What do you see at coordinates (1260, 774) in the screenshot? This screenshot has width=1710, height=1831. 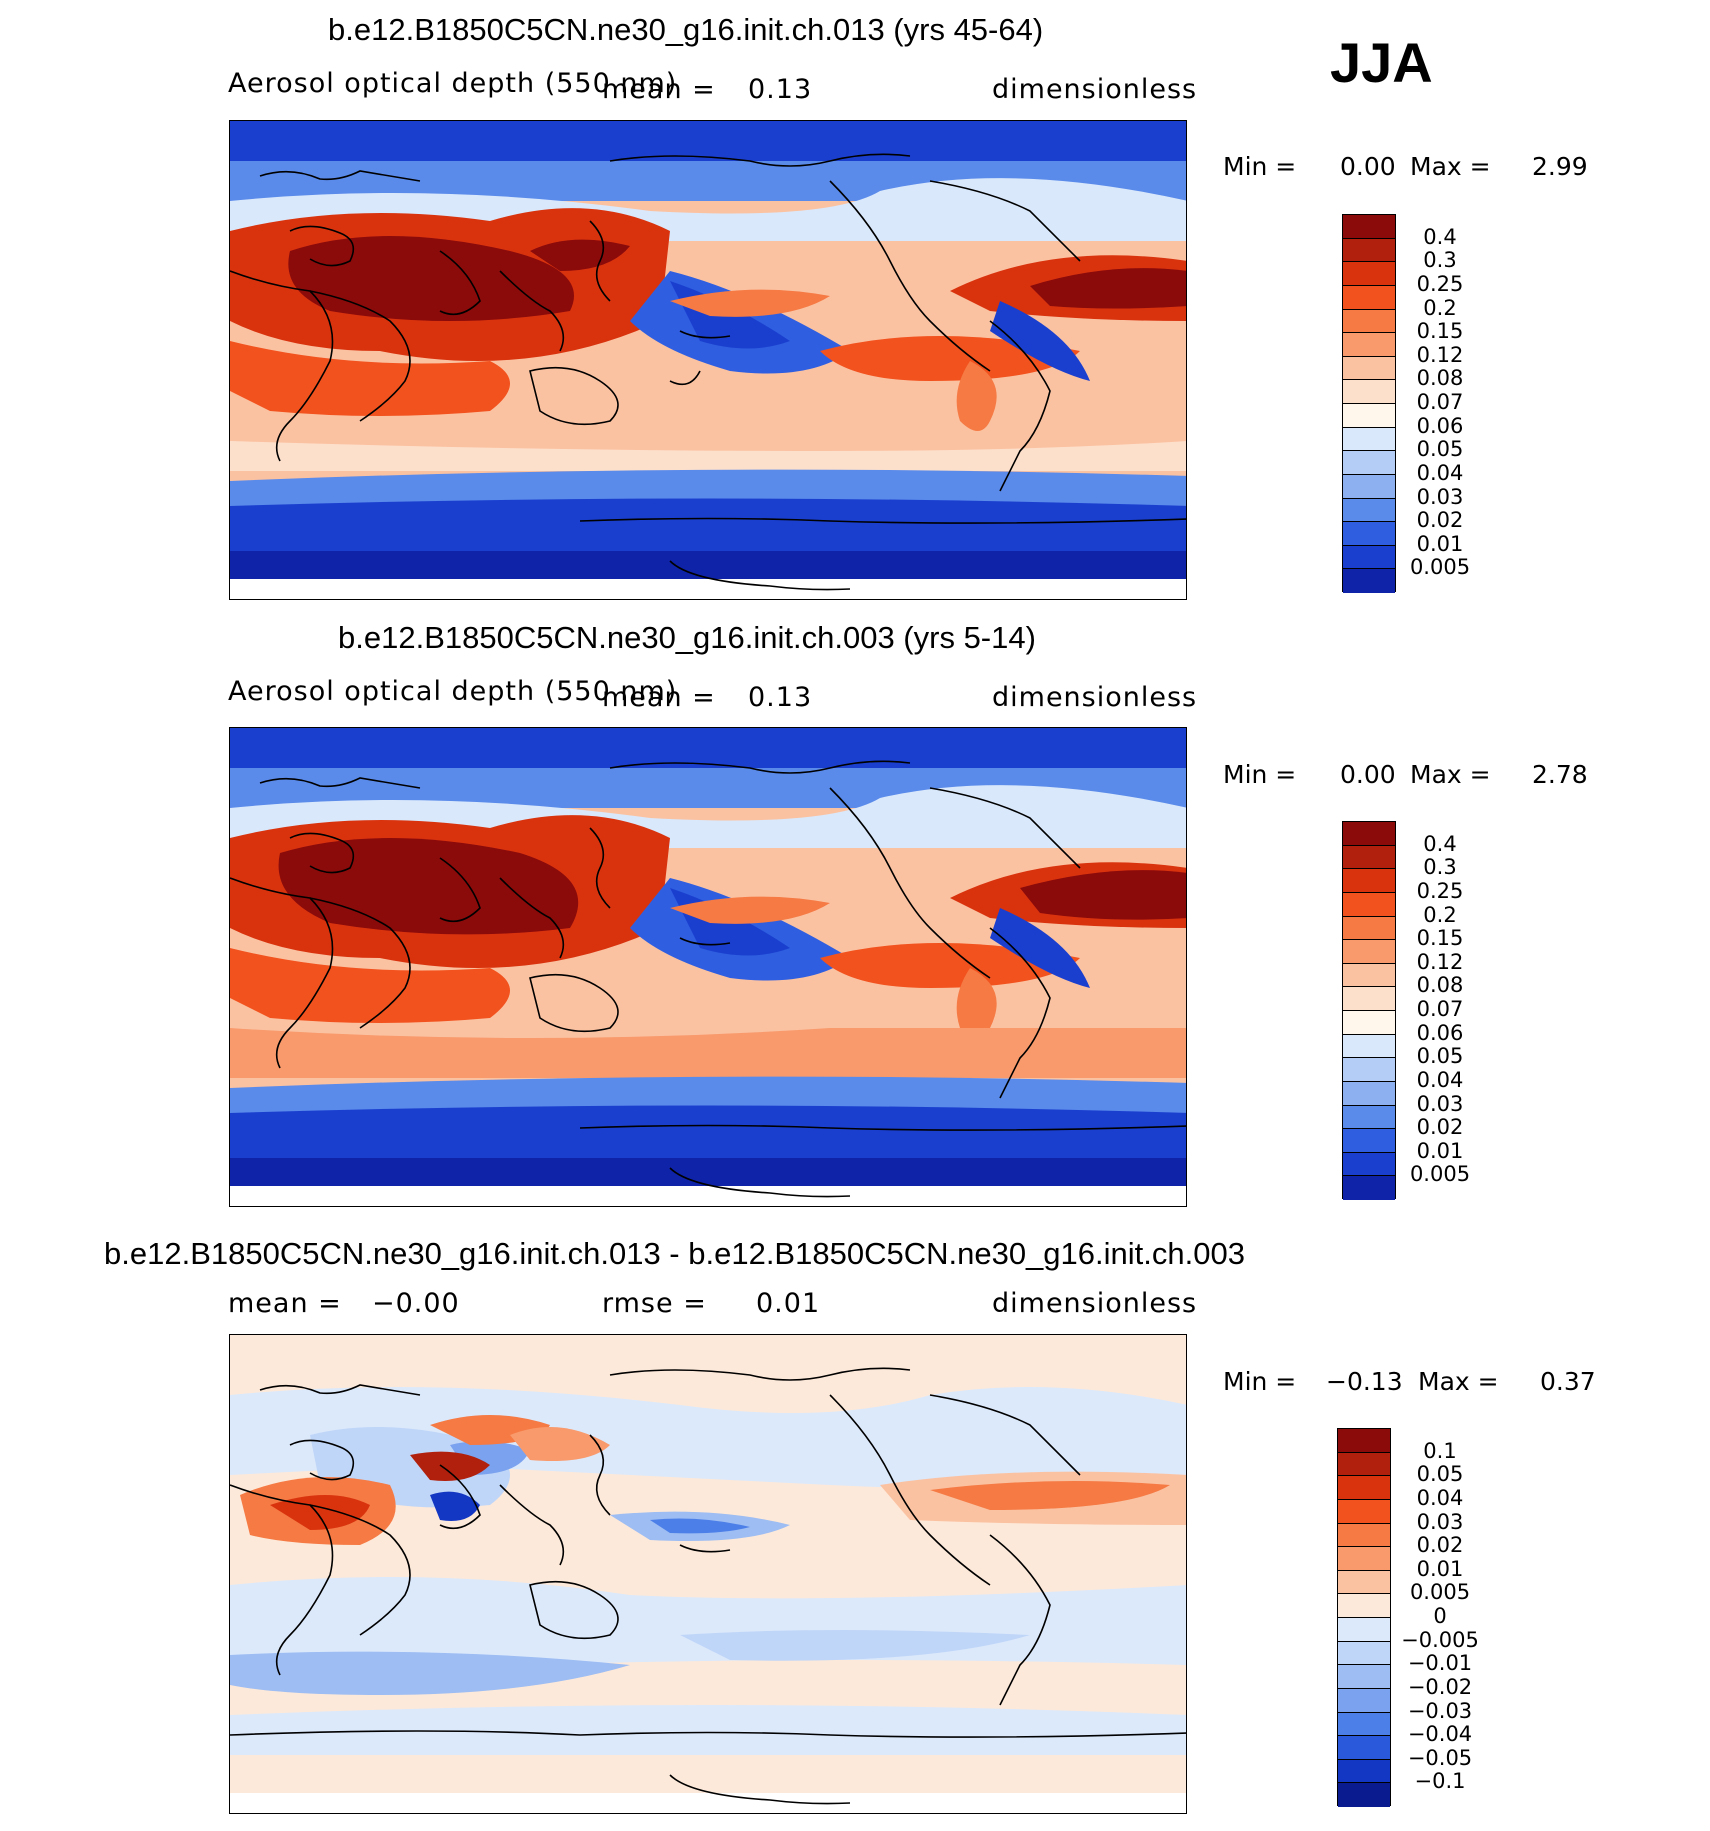 I see `panel2-min-label: Min =` at bounding box center [1260, 774].